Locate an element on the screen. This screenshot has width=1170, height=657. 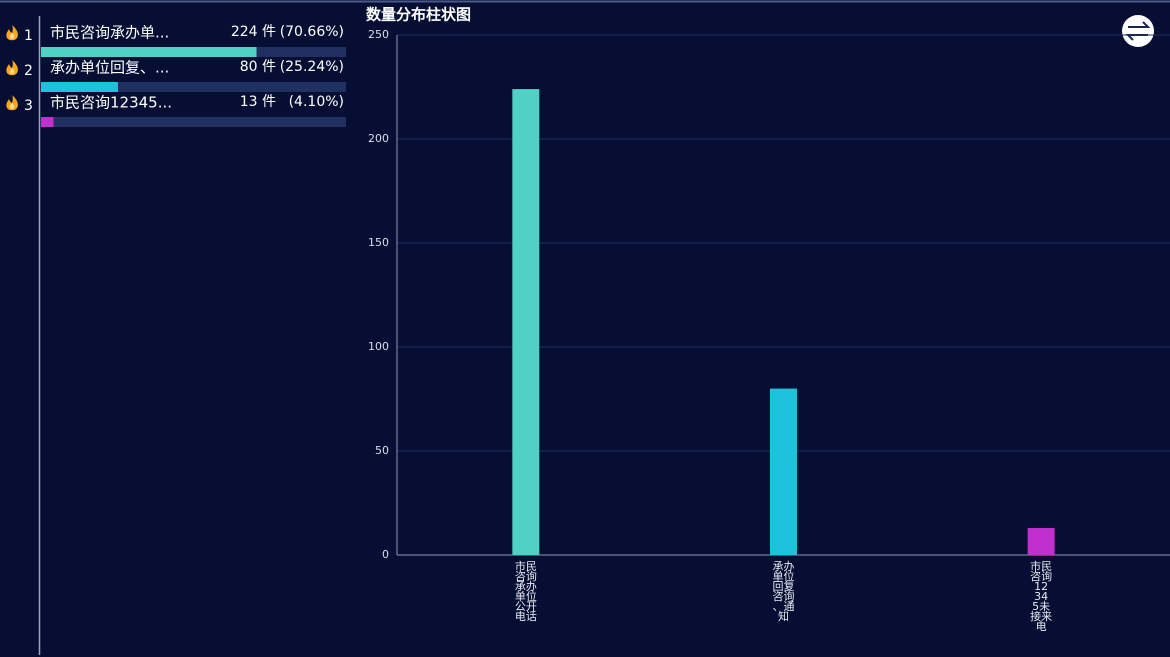
rank-number: 2 is located at coordinates (28, 71).